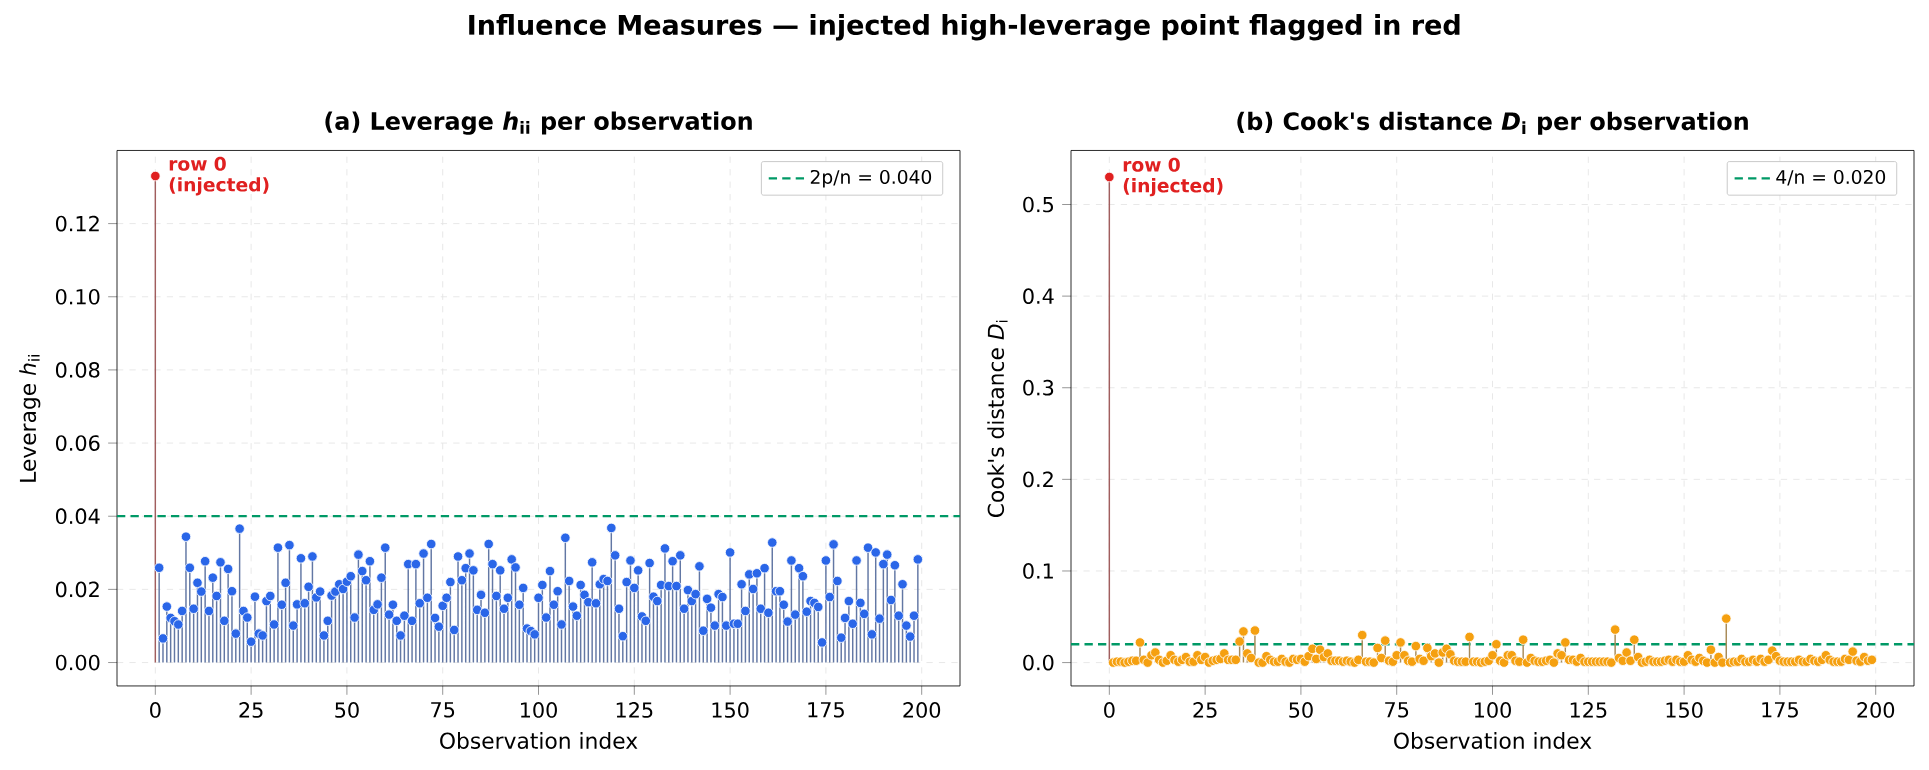 This screenshot has height=770, width=1929. I want to click on y-tick-label: 0.4, so click(1038, 296).